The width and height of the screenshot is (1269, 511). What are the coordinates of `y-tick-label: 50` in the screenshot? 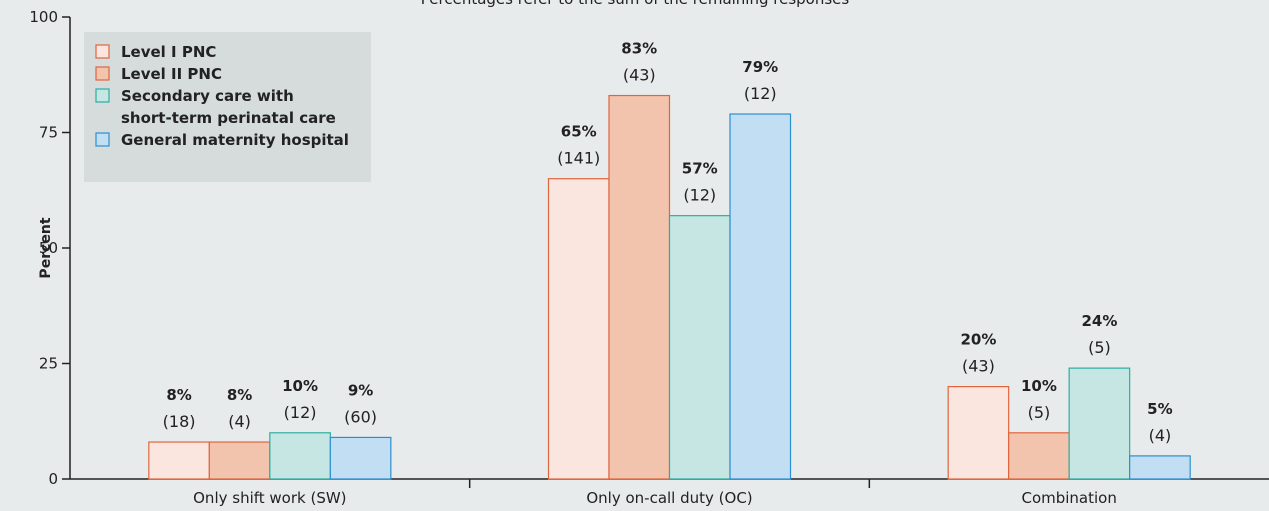 It's located at (48, 248).